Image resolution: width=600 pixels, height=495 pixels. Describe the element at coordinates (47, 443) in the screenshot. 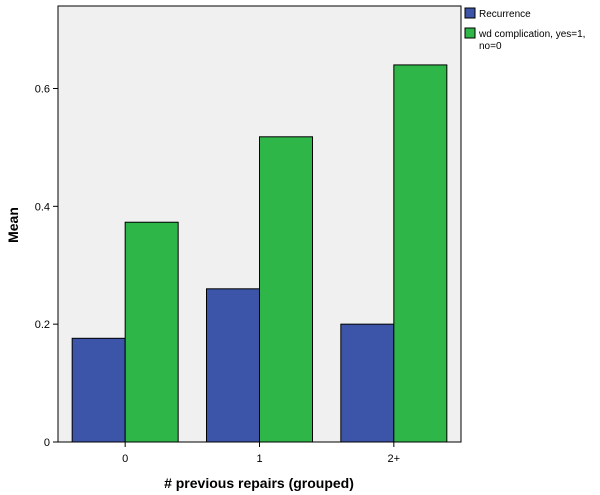

I see `y-tick-label: 0` at that location.